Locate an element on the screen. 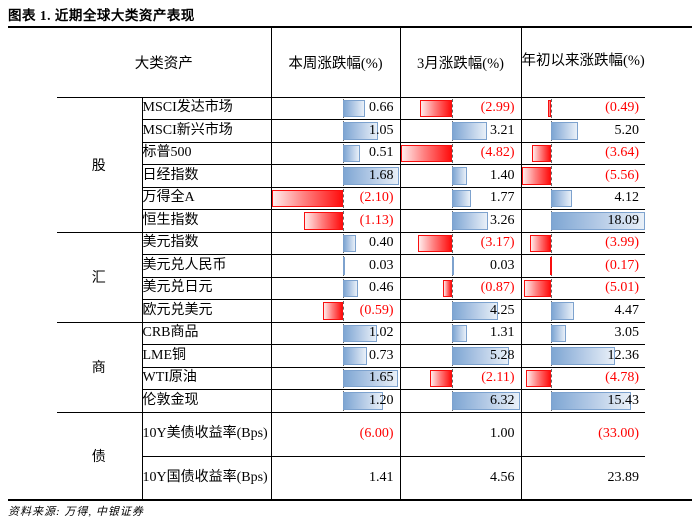 The height and width of the screenshot is (525, 700). table-header-row: 大类资产 本周涨跌幅(%) 3月涨跌幅(%) 年初以来涨跌幅(%) is located at coordinates (351, 63).